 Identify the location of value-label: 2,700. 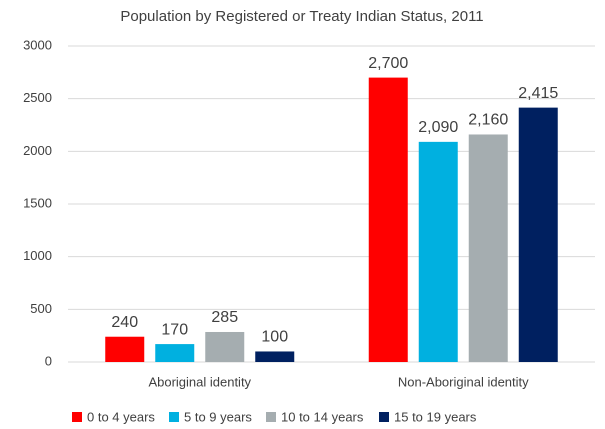
(388, 63).